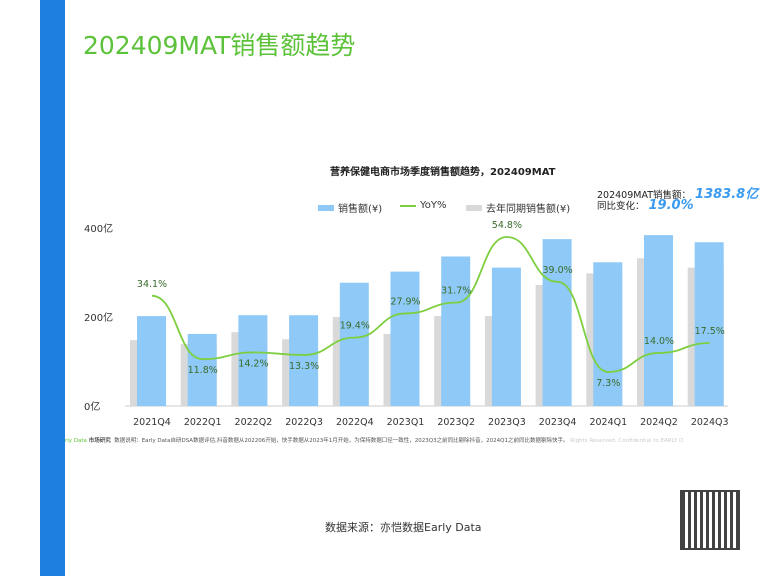  What do you see at coordinates (528, 209) in the screenshot?
I see `legend-label: 去年同期销售额(¥)` at bounding box center [528, 209].